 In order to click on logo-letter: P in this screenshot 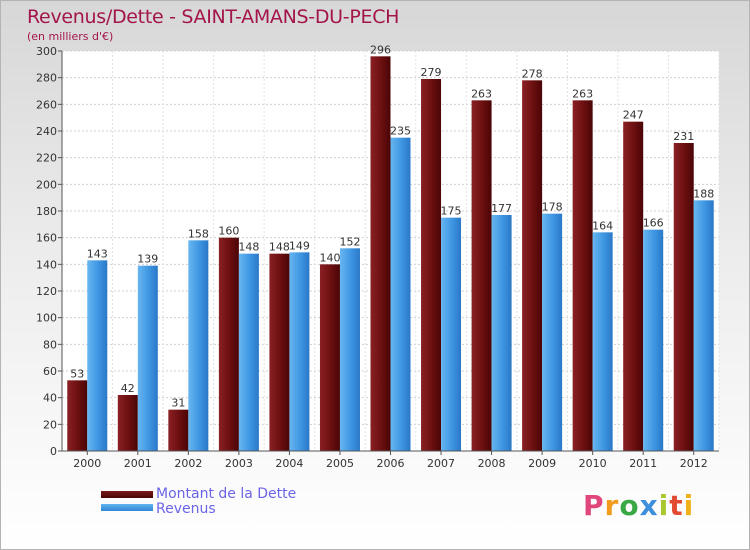, I will do `click(594, 505)`.